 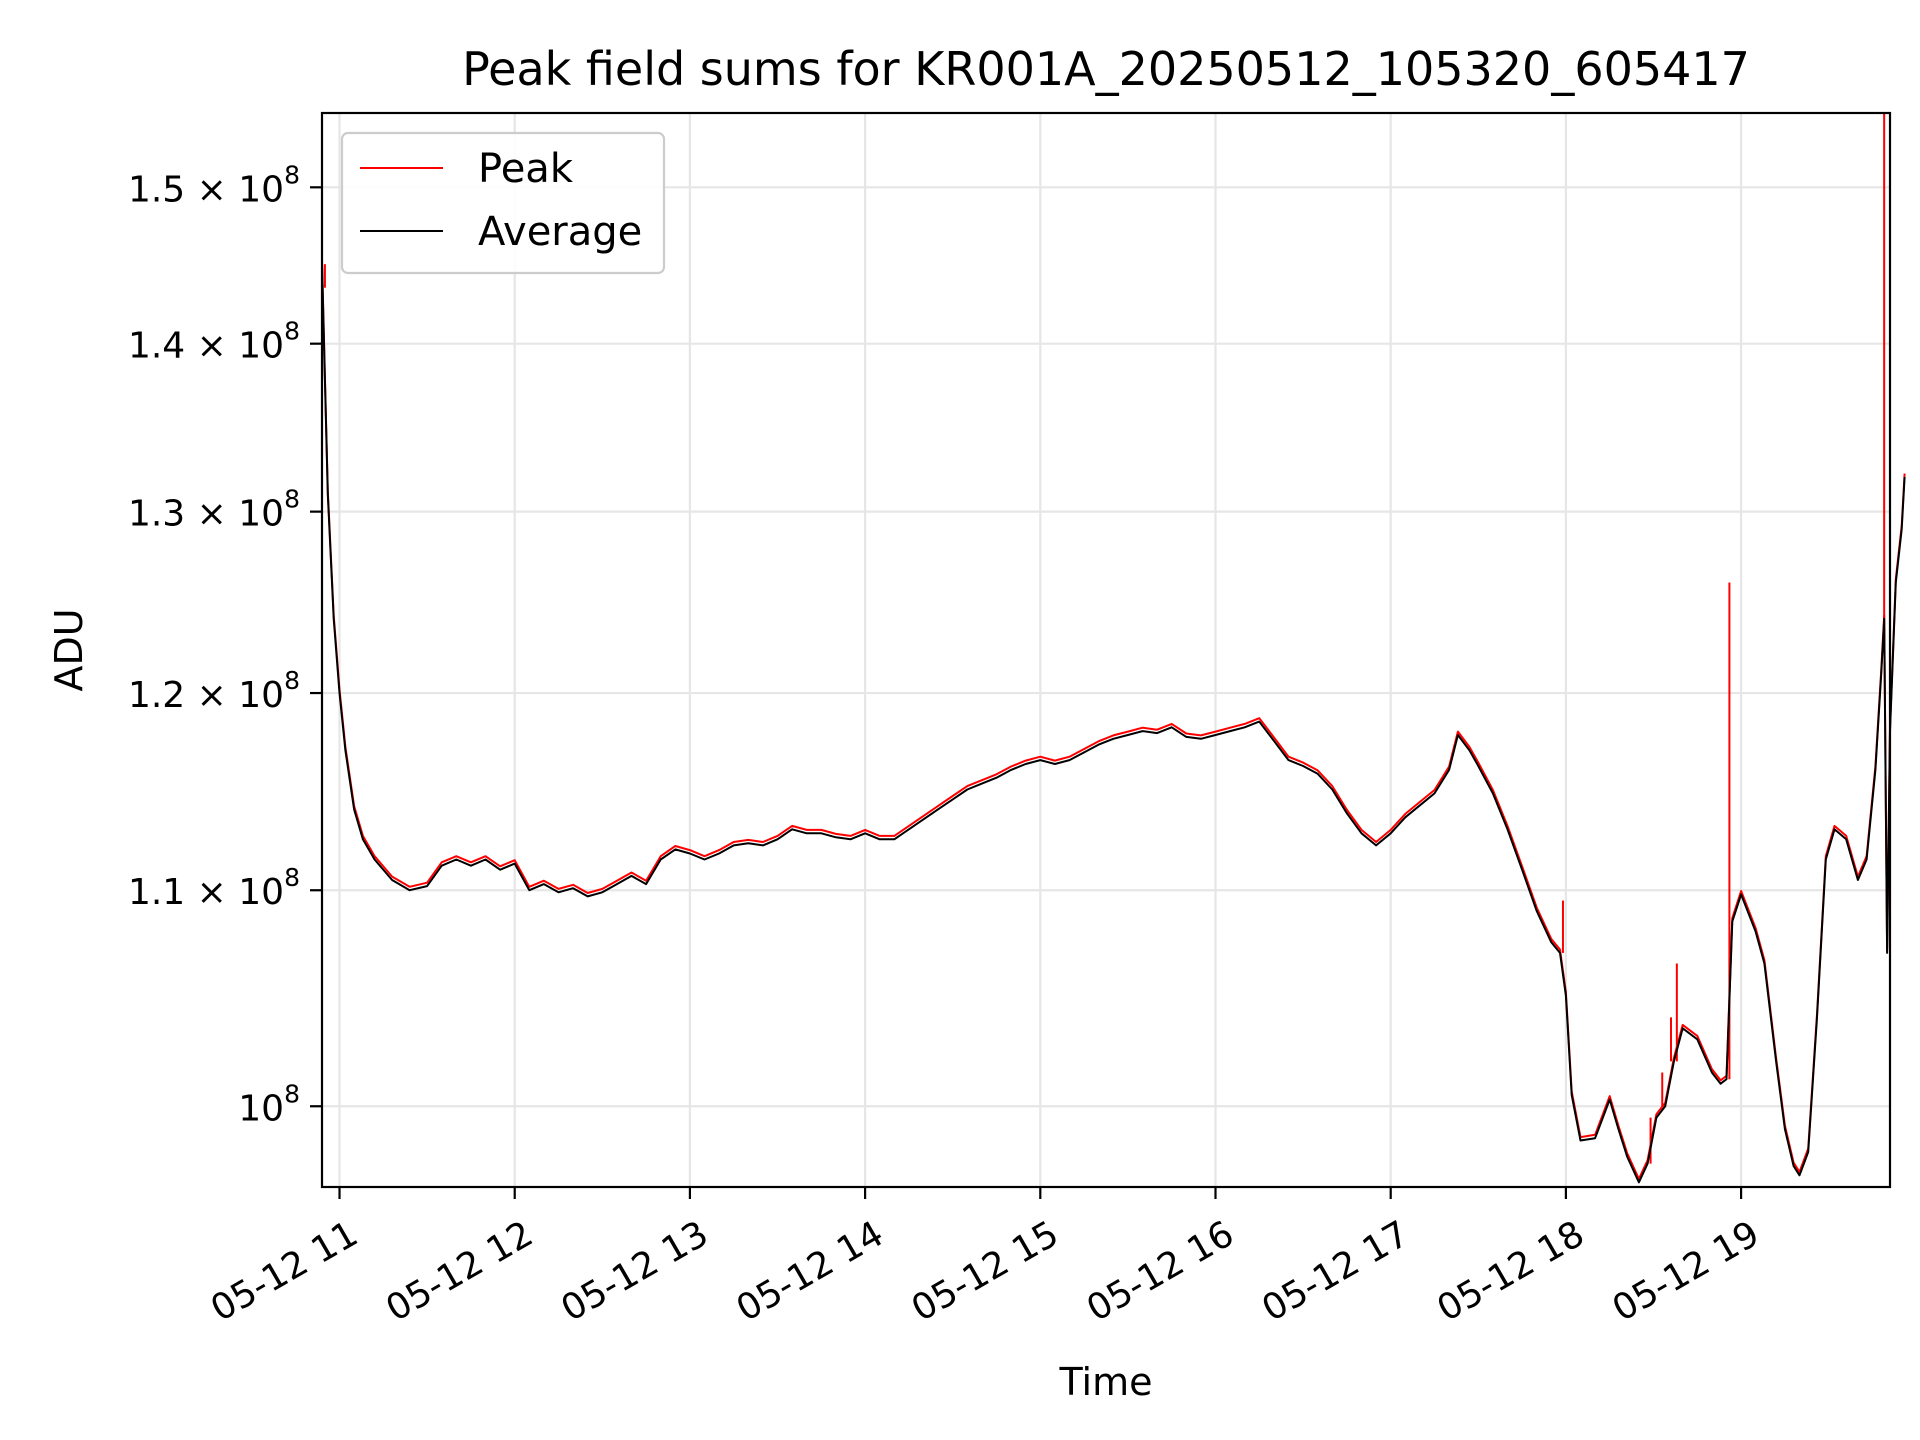 What do you see at coordinates (261, 892) in the screenshot?
I see `y-tick-base-1: 10` at bounding box center [261, 892].